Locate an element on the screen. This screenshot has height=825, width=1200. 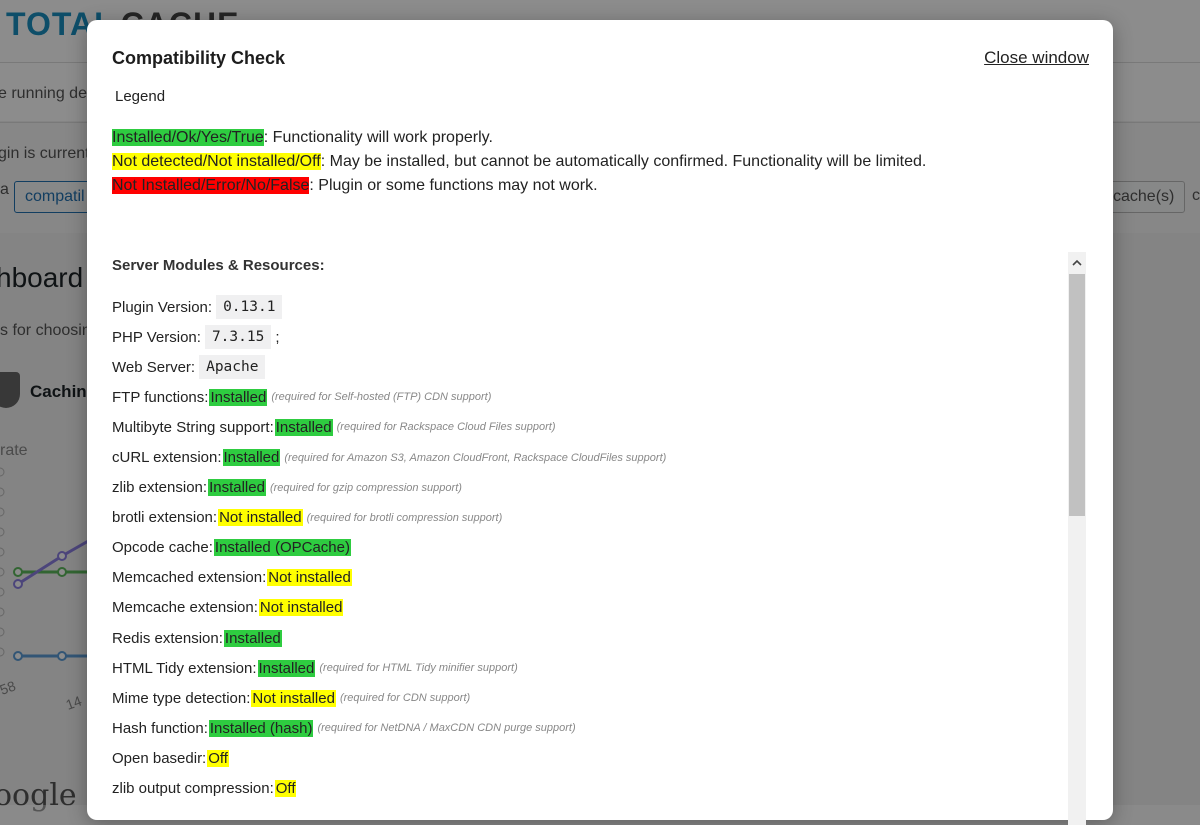
svg-text: 58 is located at coordinates (9, 687).